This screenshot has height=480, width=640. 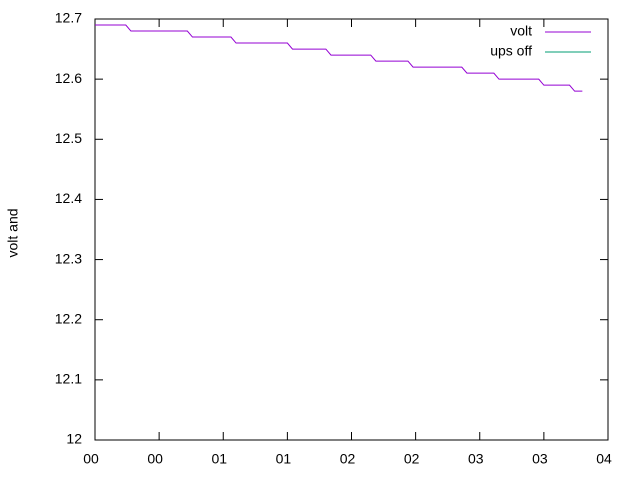 What do you see at coordinates (74, 439) in the screenshot?
I see `y-tick-label: 12` at bounding box center [74, 439].